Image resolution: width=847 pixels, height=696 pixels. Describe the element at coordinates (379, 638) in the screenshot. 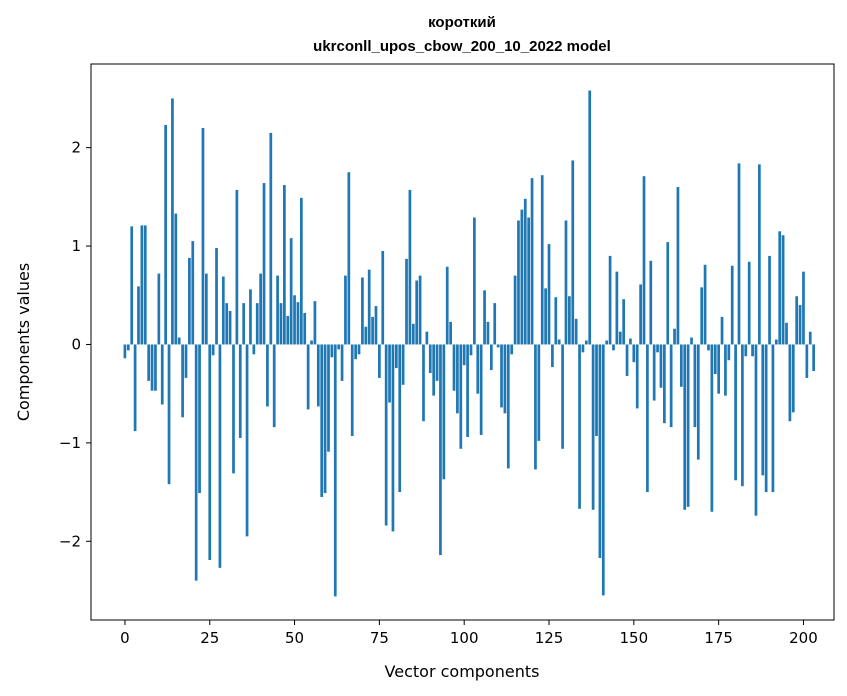

I see `x-tick-label: 75` at that location.